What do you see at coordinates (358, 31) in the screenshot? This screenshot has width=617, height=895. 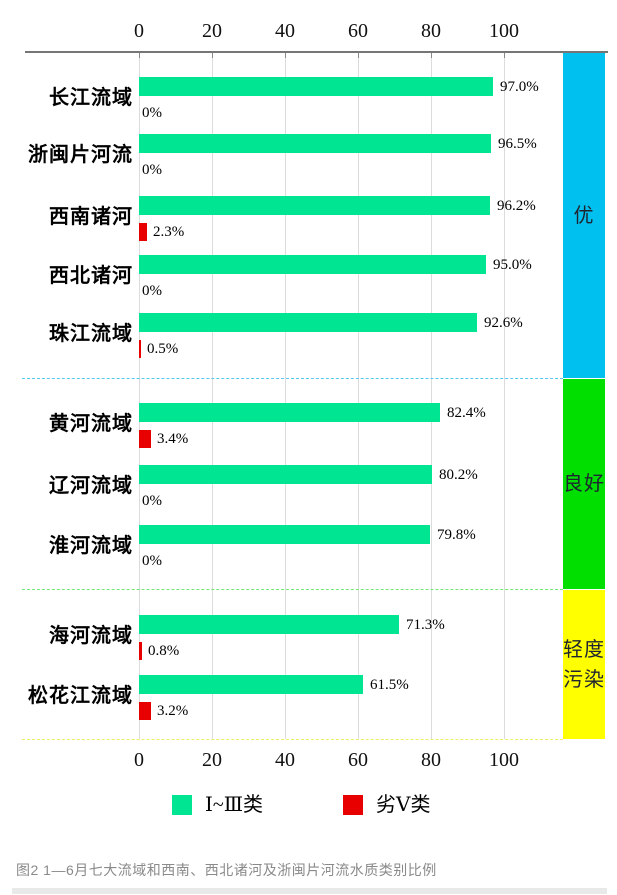 I see `x-axis-tick-label-top: 60` at bounding box center [358, 31].